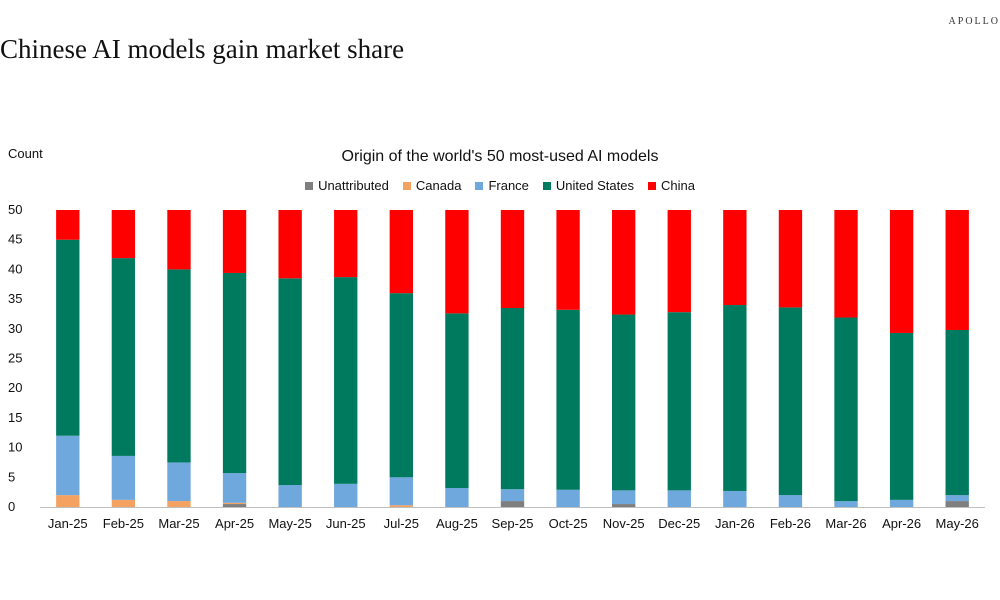  I want to click on x-tick-label: Jan-26, so click(735, 523).